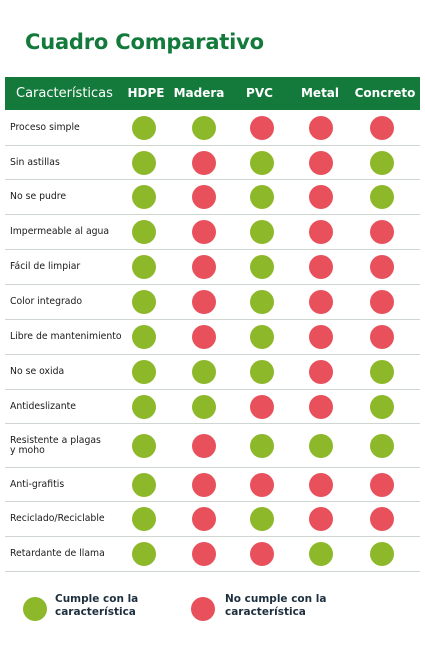  Describe the element at coordinates (259, 93) in the screenshot. I see `header-pvc: PVC` at that location.